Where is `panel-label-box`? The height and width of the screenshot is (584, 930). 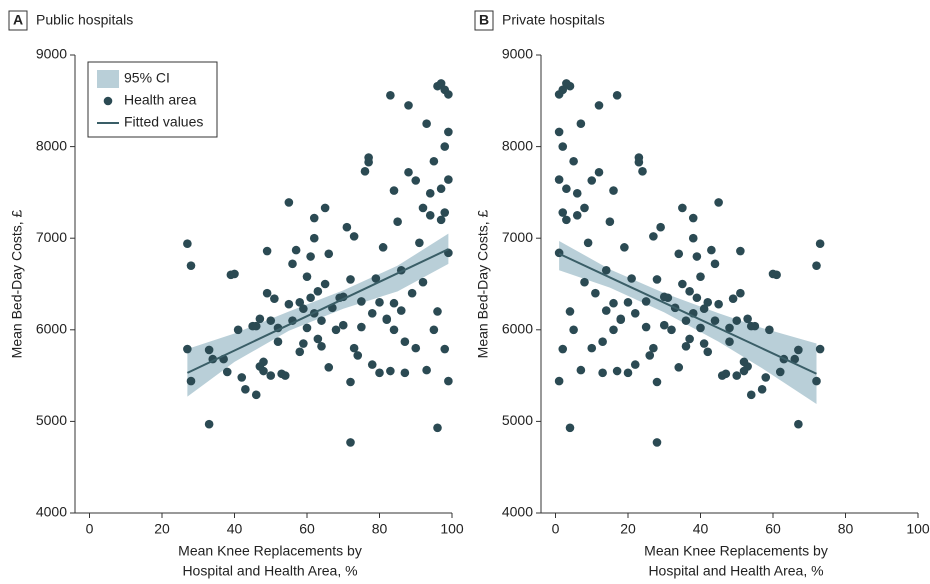
panel-label-box is located at coordinates (484, 20).